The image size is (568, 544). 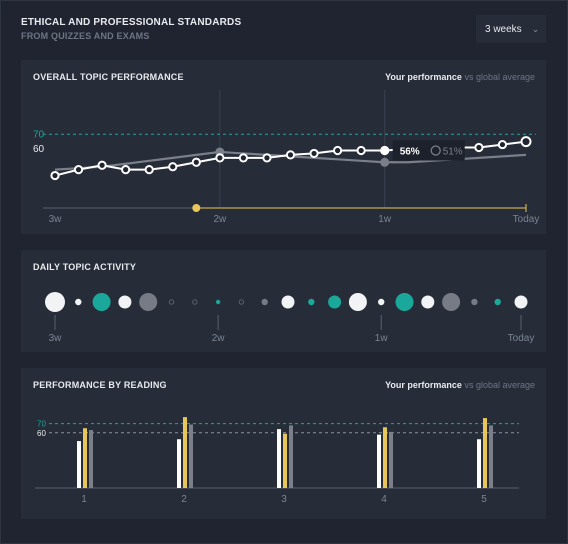 I want to click on timeline-marker-icon, so click(x=196, y=208).